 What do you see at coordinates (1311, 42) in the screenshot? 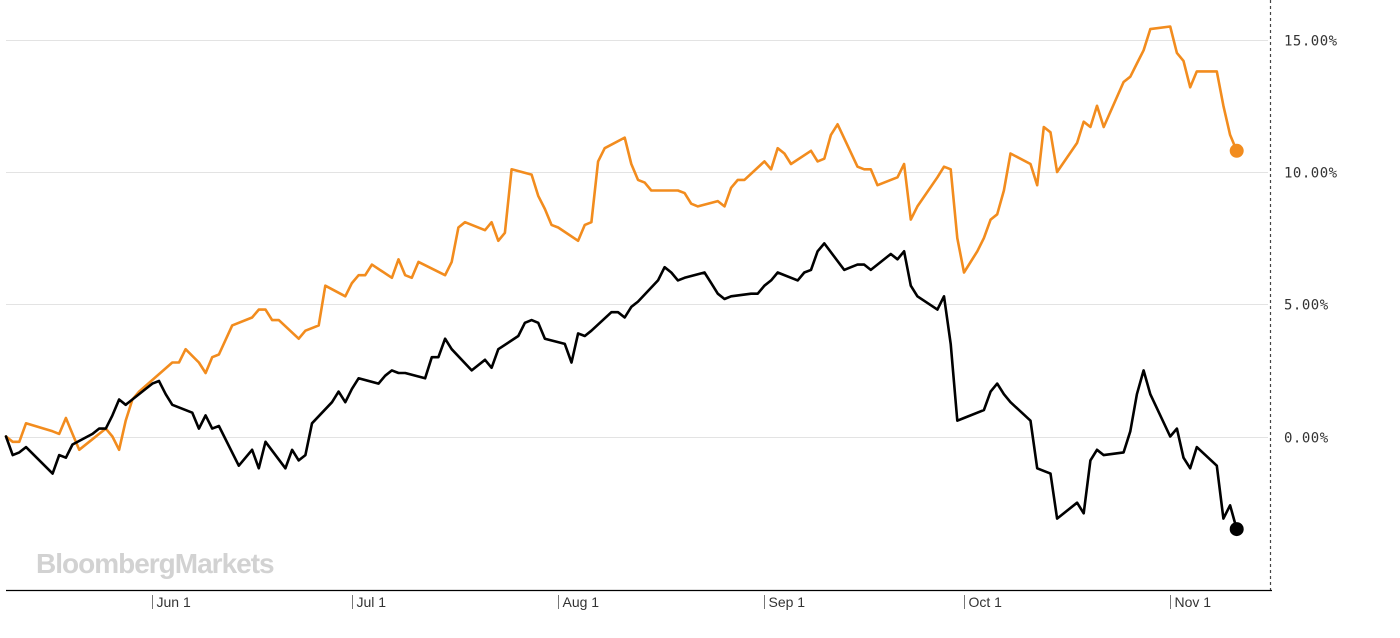
I see `y-tick-label: 15.00%` at bounding box center [1311, 42].